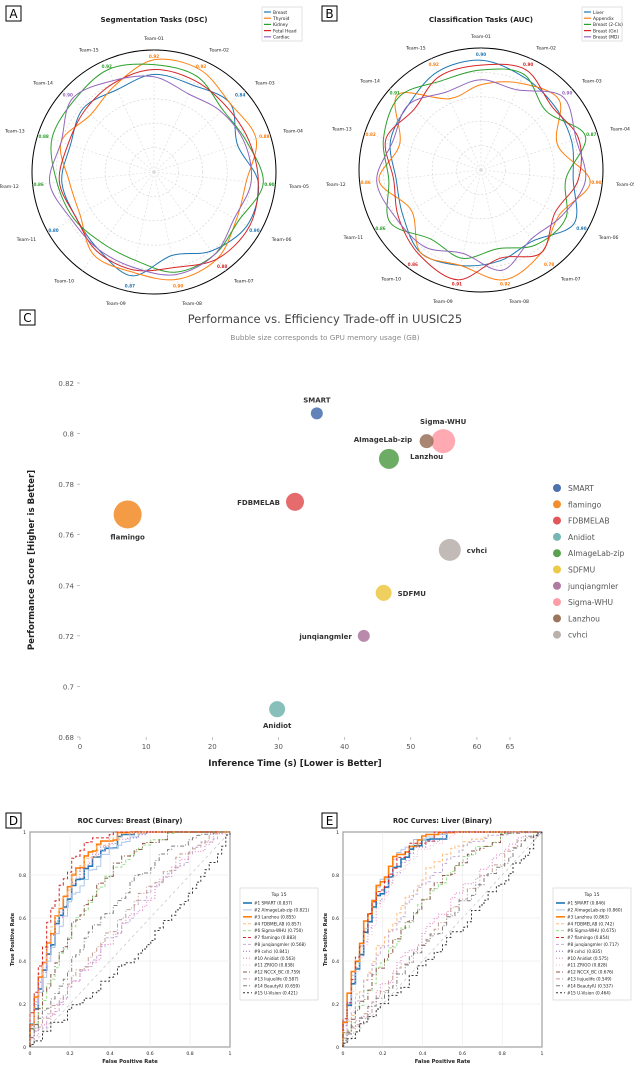 The width and height of the screenshot is (634, 1067). I want to click on legend-entry: Fetal Head, so click(285, 31).